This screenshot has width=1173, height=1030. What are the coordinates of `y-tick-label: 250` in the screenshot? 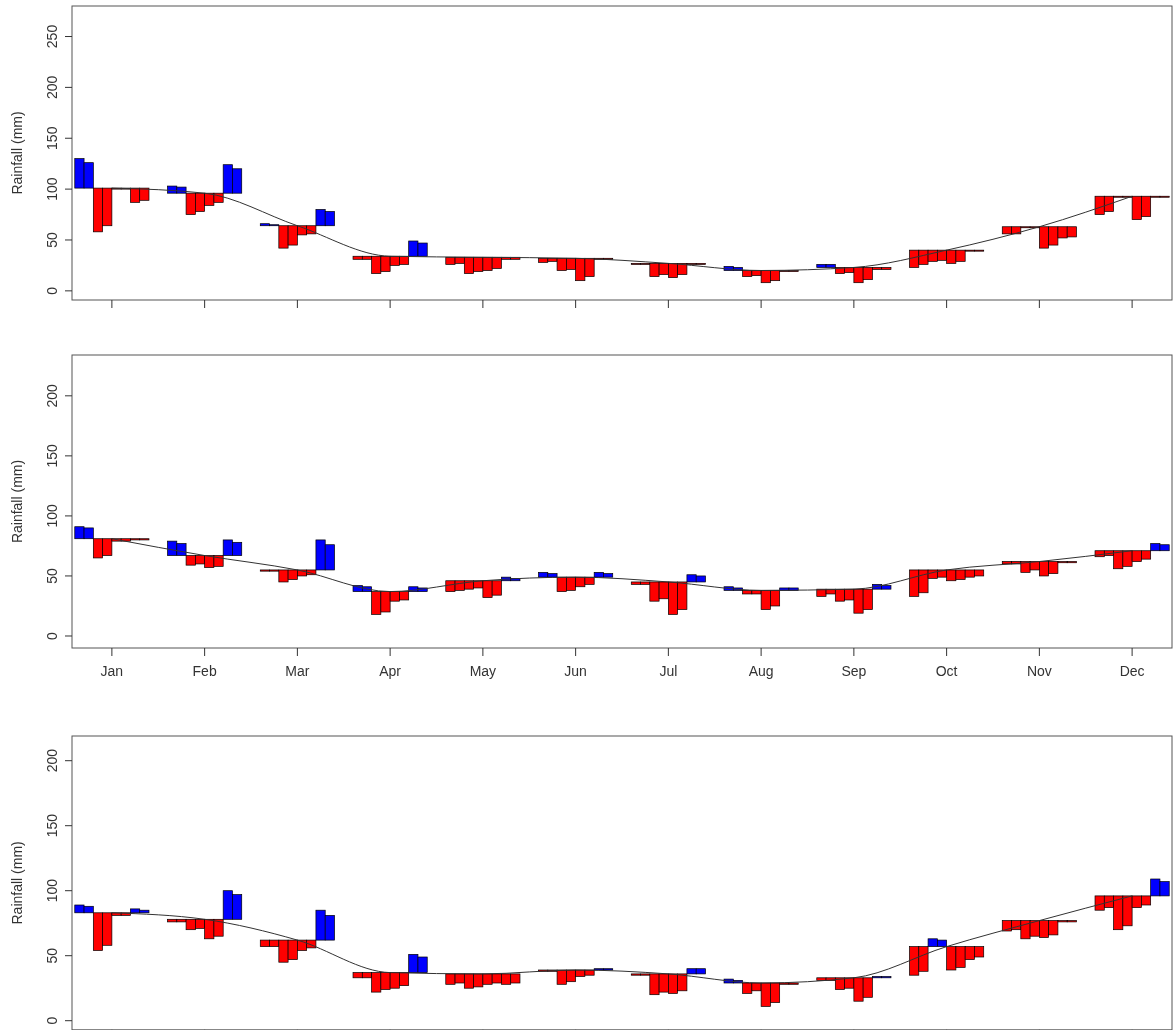 It's located at (52, 36).